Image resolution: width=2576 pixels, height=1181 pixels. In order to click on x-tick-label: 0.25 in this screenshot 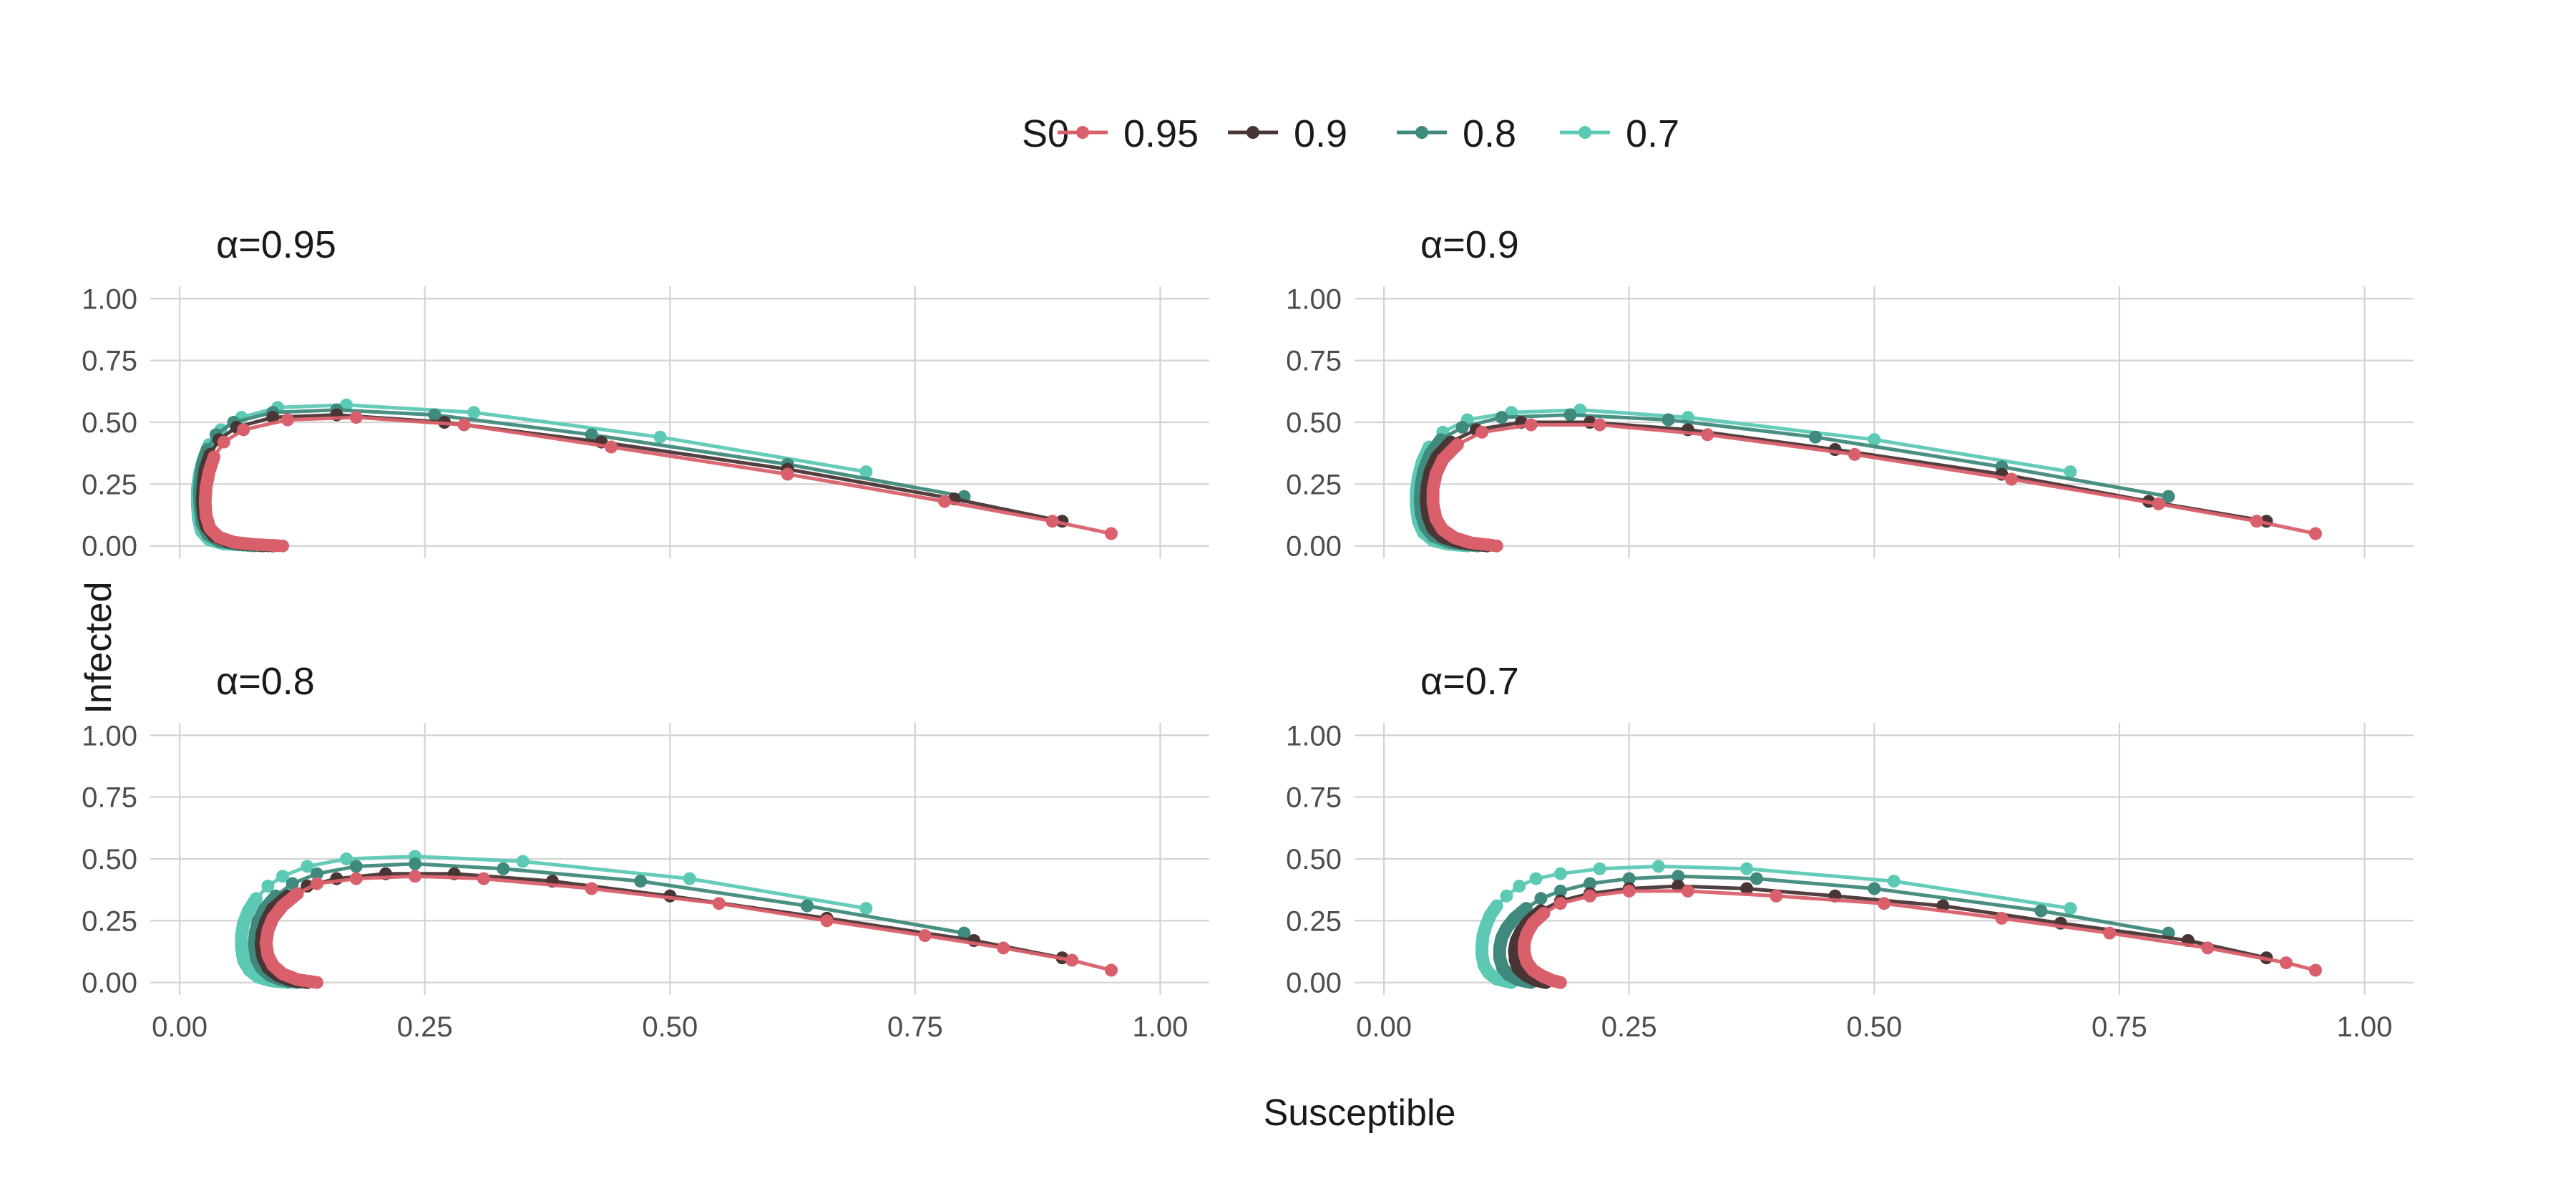, I will do `click(425, 1027)`.